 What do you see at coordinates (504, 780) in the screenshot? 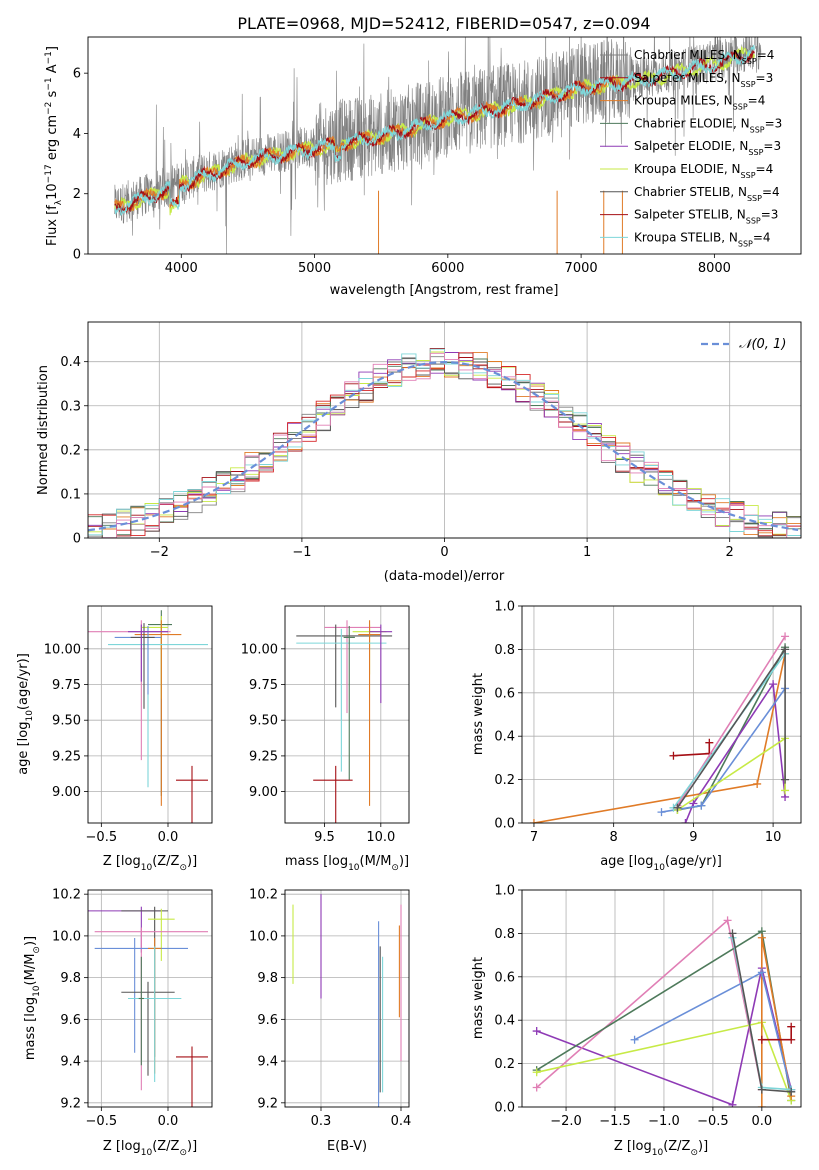
I see `y-tick-label: 0.2` at bounding box center [504, 780].